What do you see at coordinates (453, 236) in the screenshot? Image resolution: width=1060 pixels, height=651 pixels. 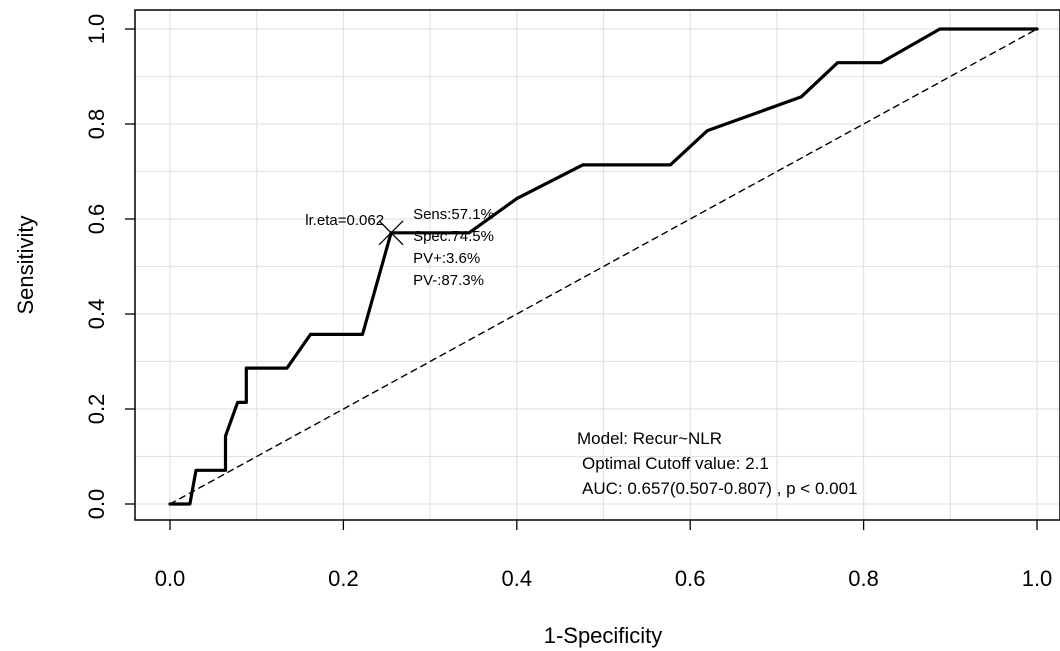 I see `specificity-annotation: Spec:74.5%` at bounding box center [453, 236].